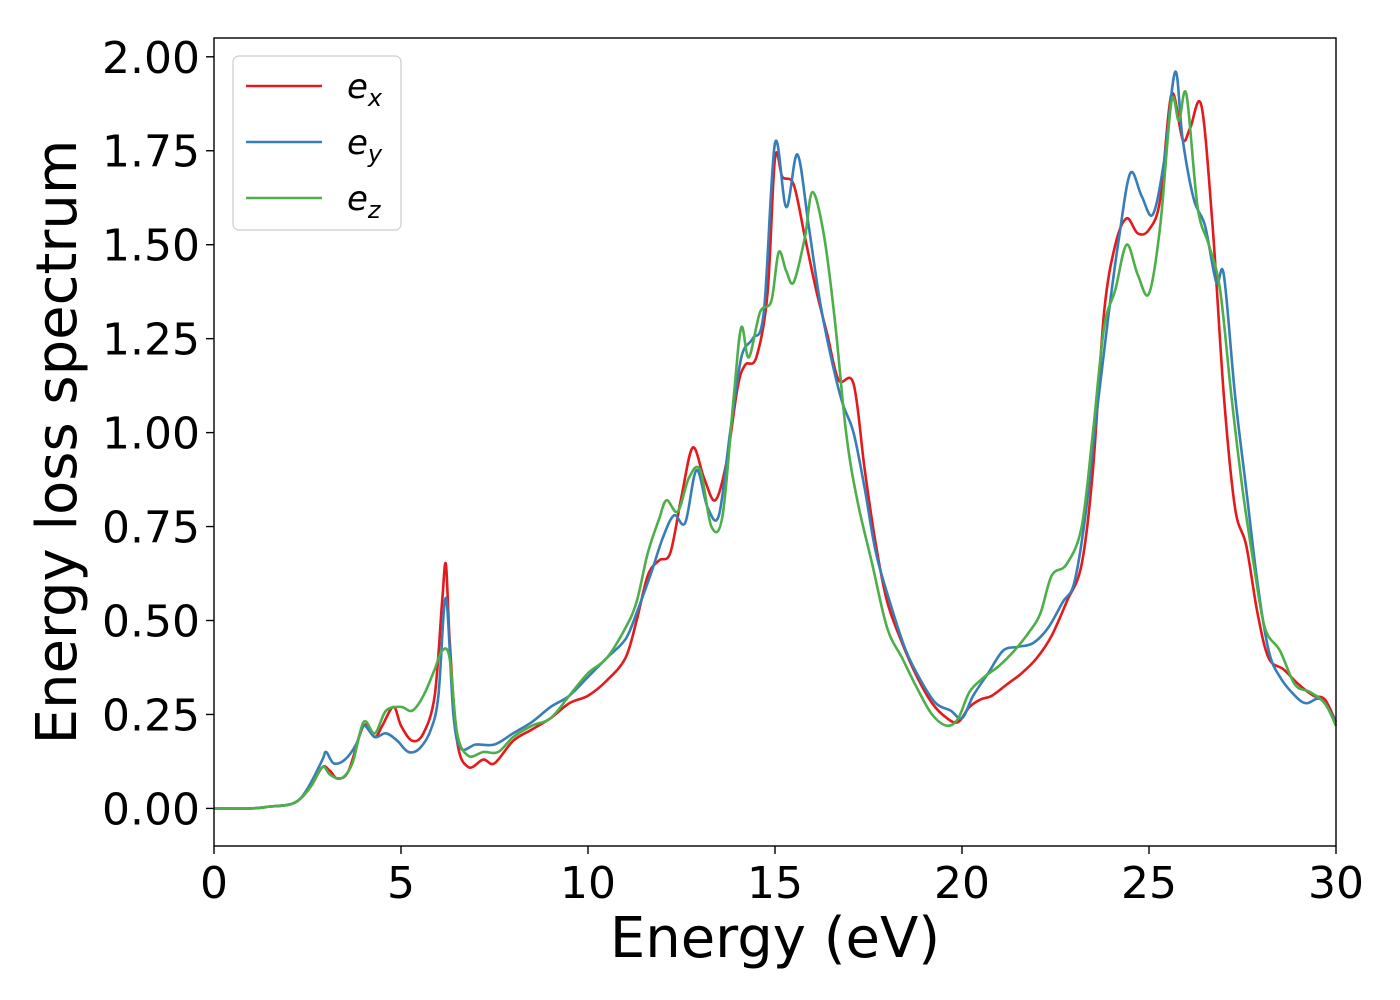 This screenshot has width=1400, height=1000. I want to click on legend-subscript: z, so click(374, 210).